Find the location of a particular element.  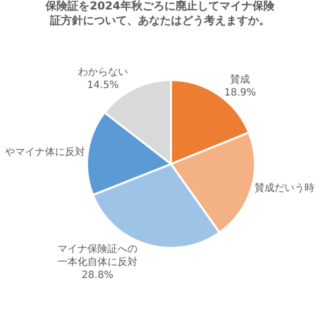

slice-label: マイナ保険証への一本化自体に反対 is located at coordinates (98, 255).